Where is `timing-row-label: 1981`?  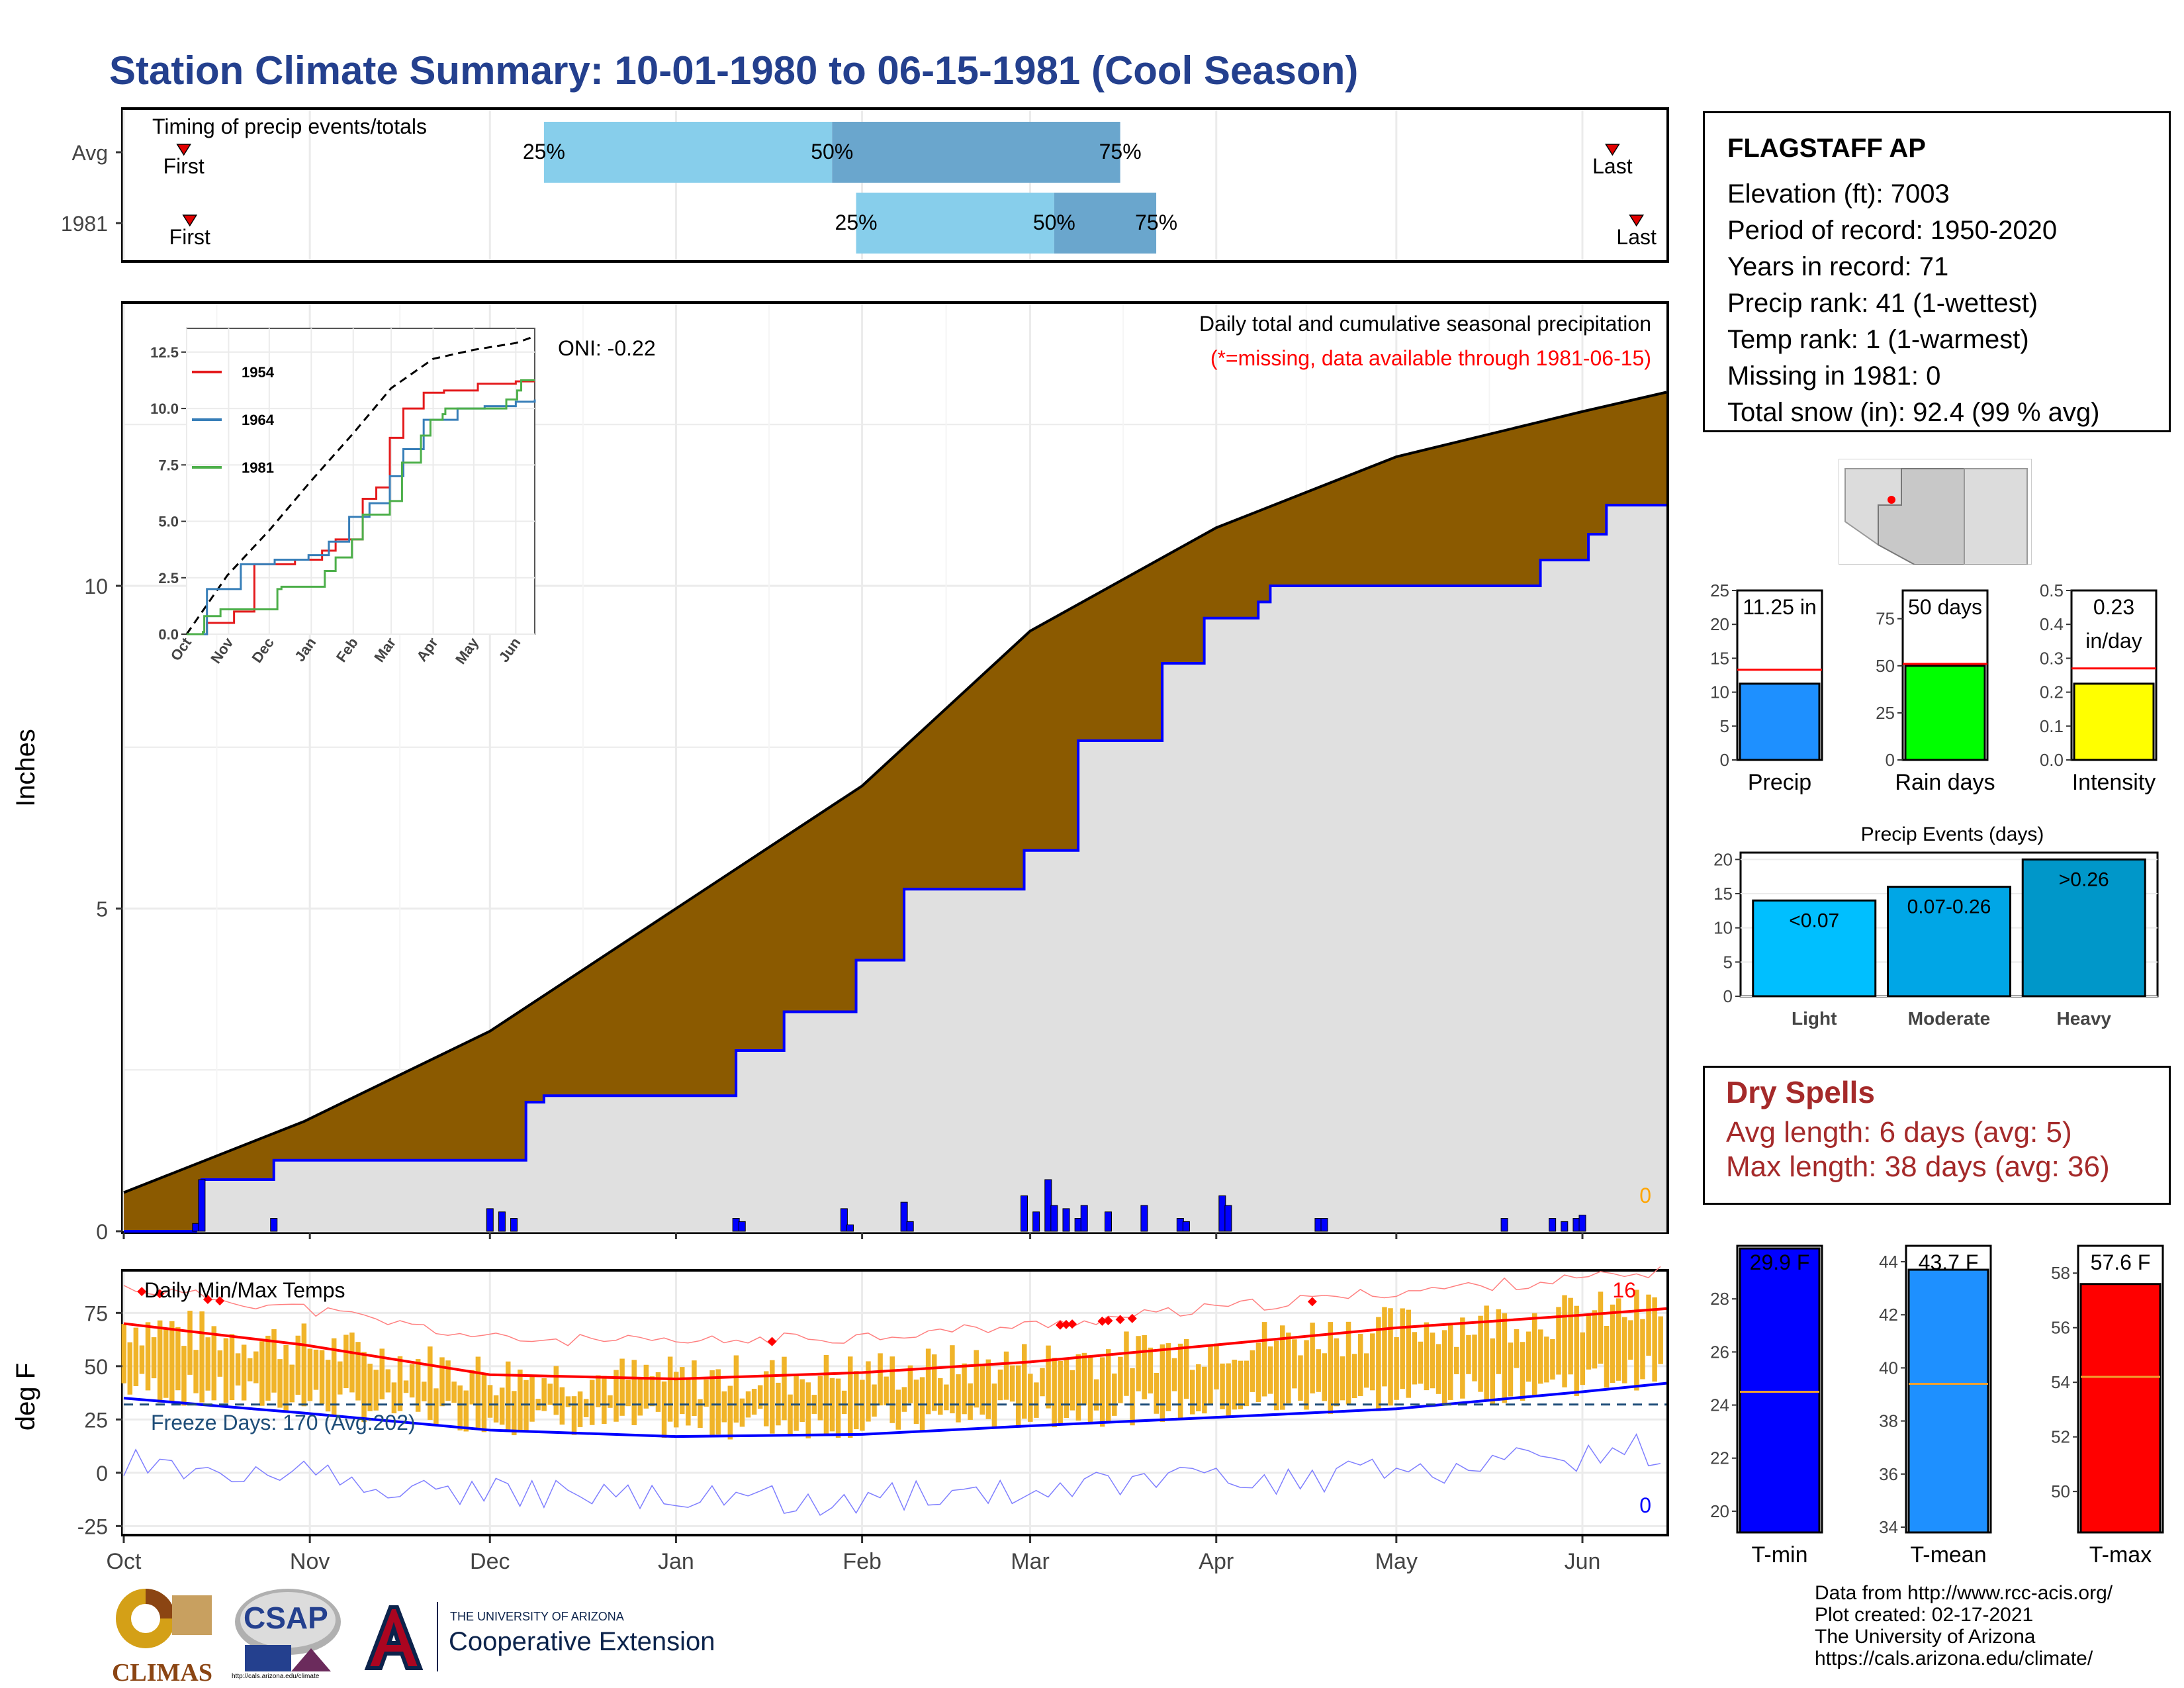
timing-row-label: 1981 is located at coordinates (84, 224).